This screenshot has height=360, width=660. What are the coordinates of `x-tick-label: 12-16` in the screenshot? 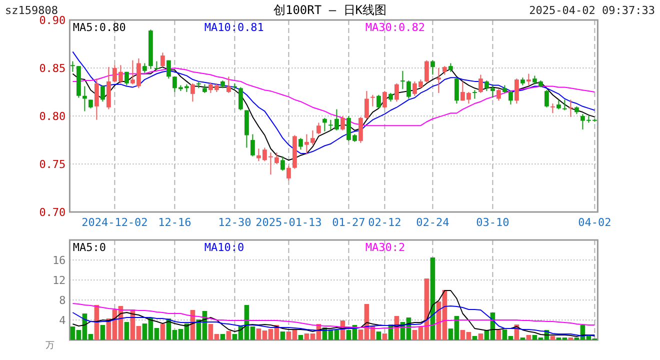 It's located at (175, 222).